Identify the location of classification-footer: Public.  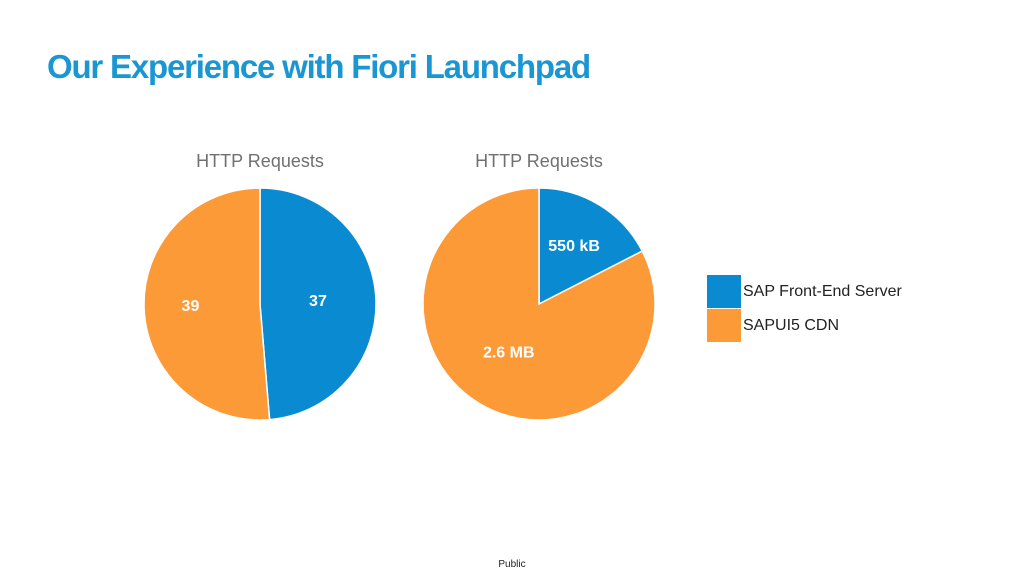
(512, 564).